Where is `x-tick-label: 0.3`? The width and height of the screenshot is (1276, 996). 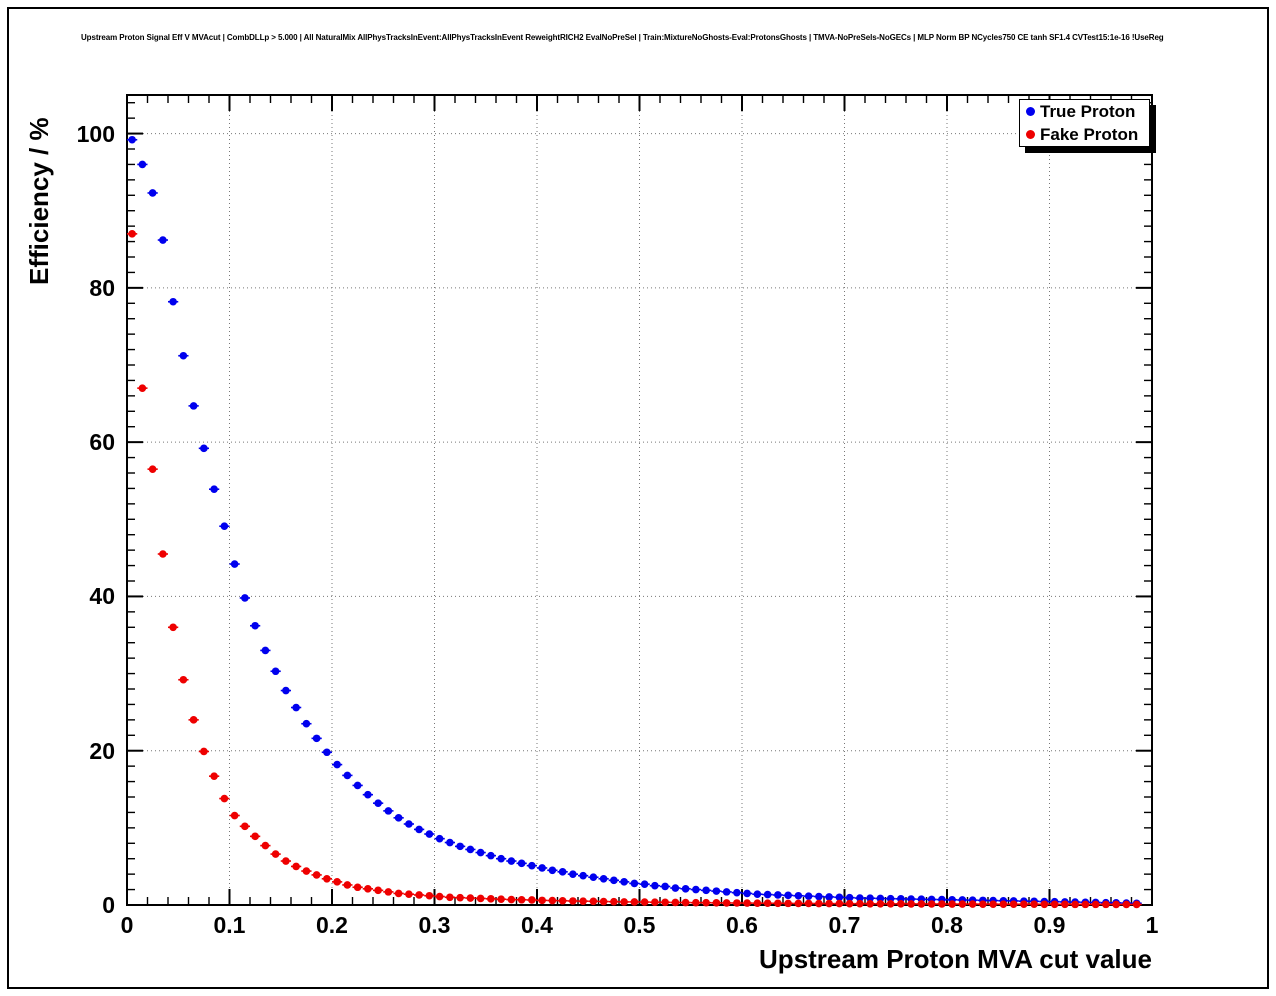
x-tick-label: 0.3 is located at coordinates (434, 925).